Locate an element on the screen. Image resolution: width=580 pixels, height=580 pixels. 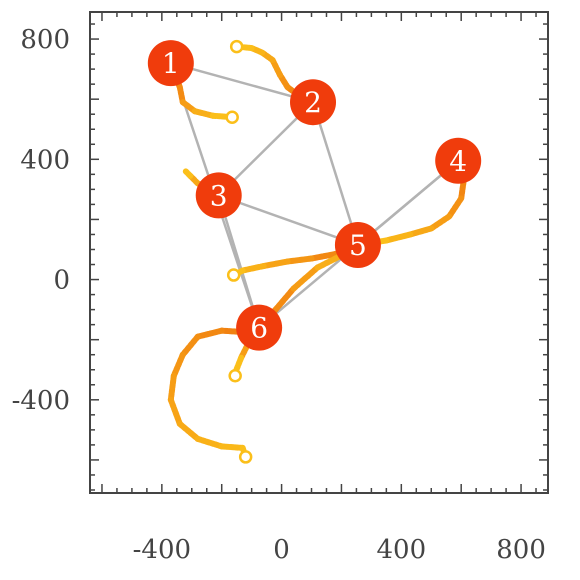
node-label-2: 2 is located at coordinates (313, 102).